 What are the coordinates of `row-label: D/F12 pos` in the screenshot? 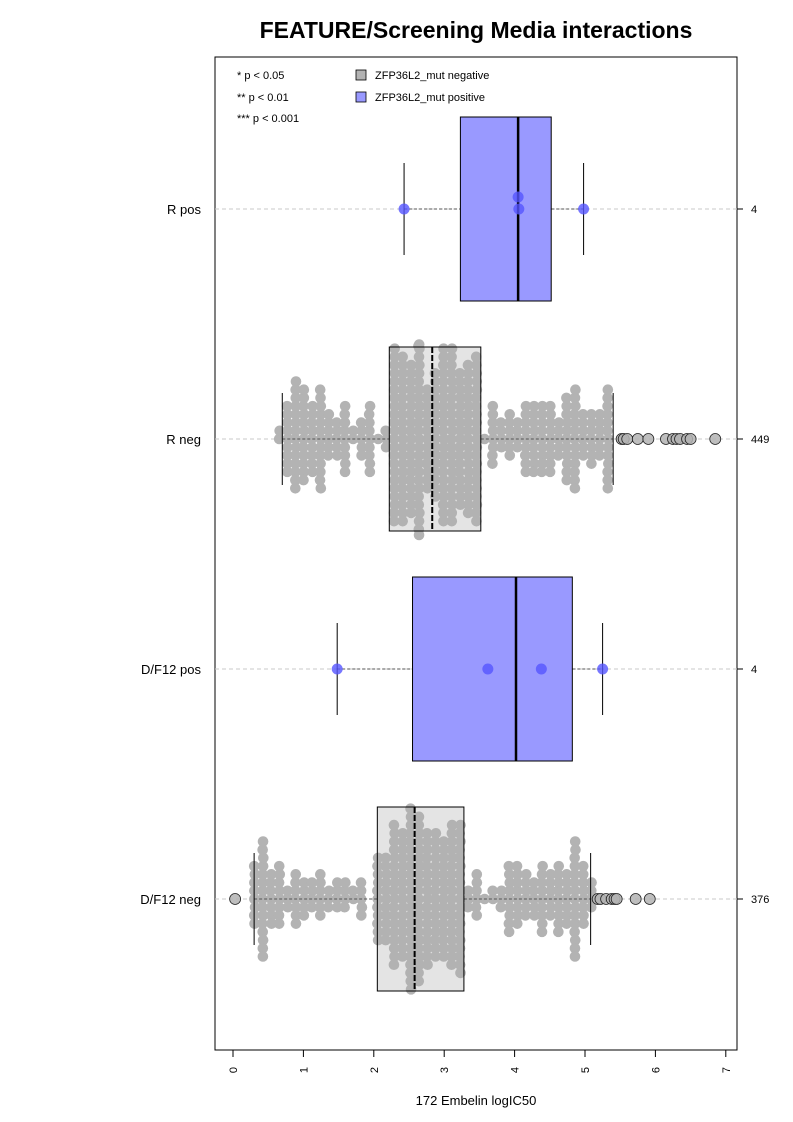 It's located at (171, 669).